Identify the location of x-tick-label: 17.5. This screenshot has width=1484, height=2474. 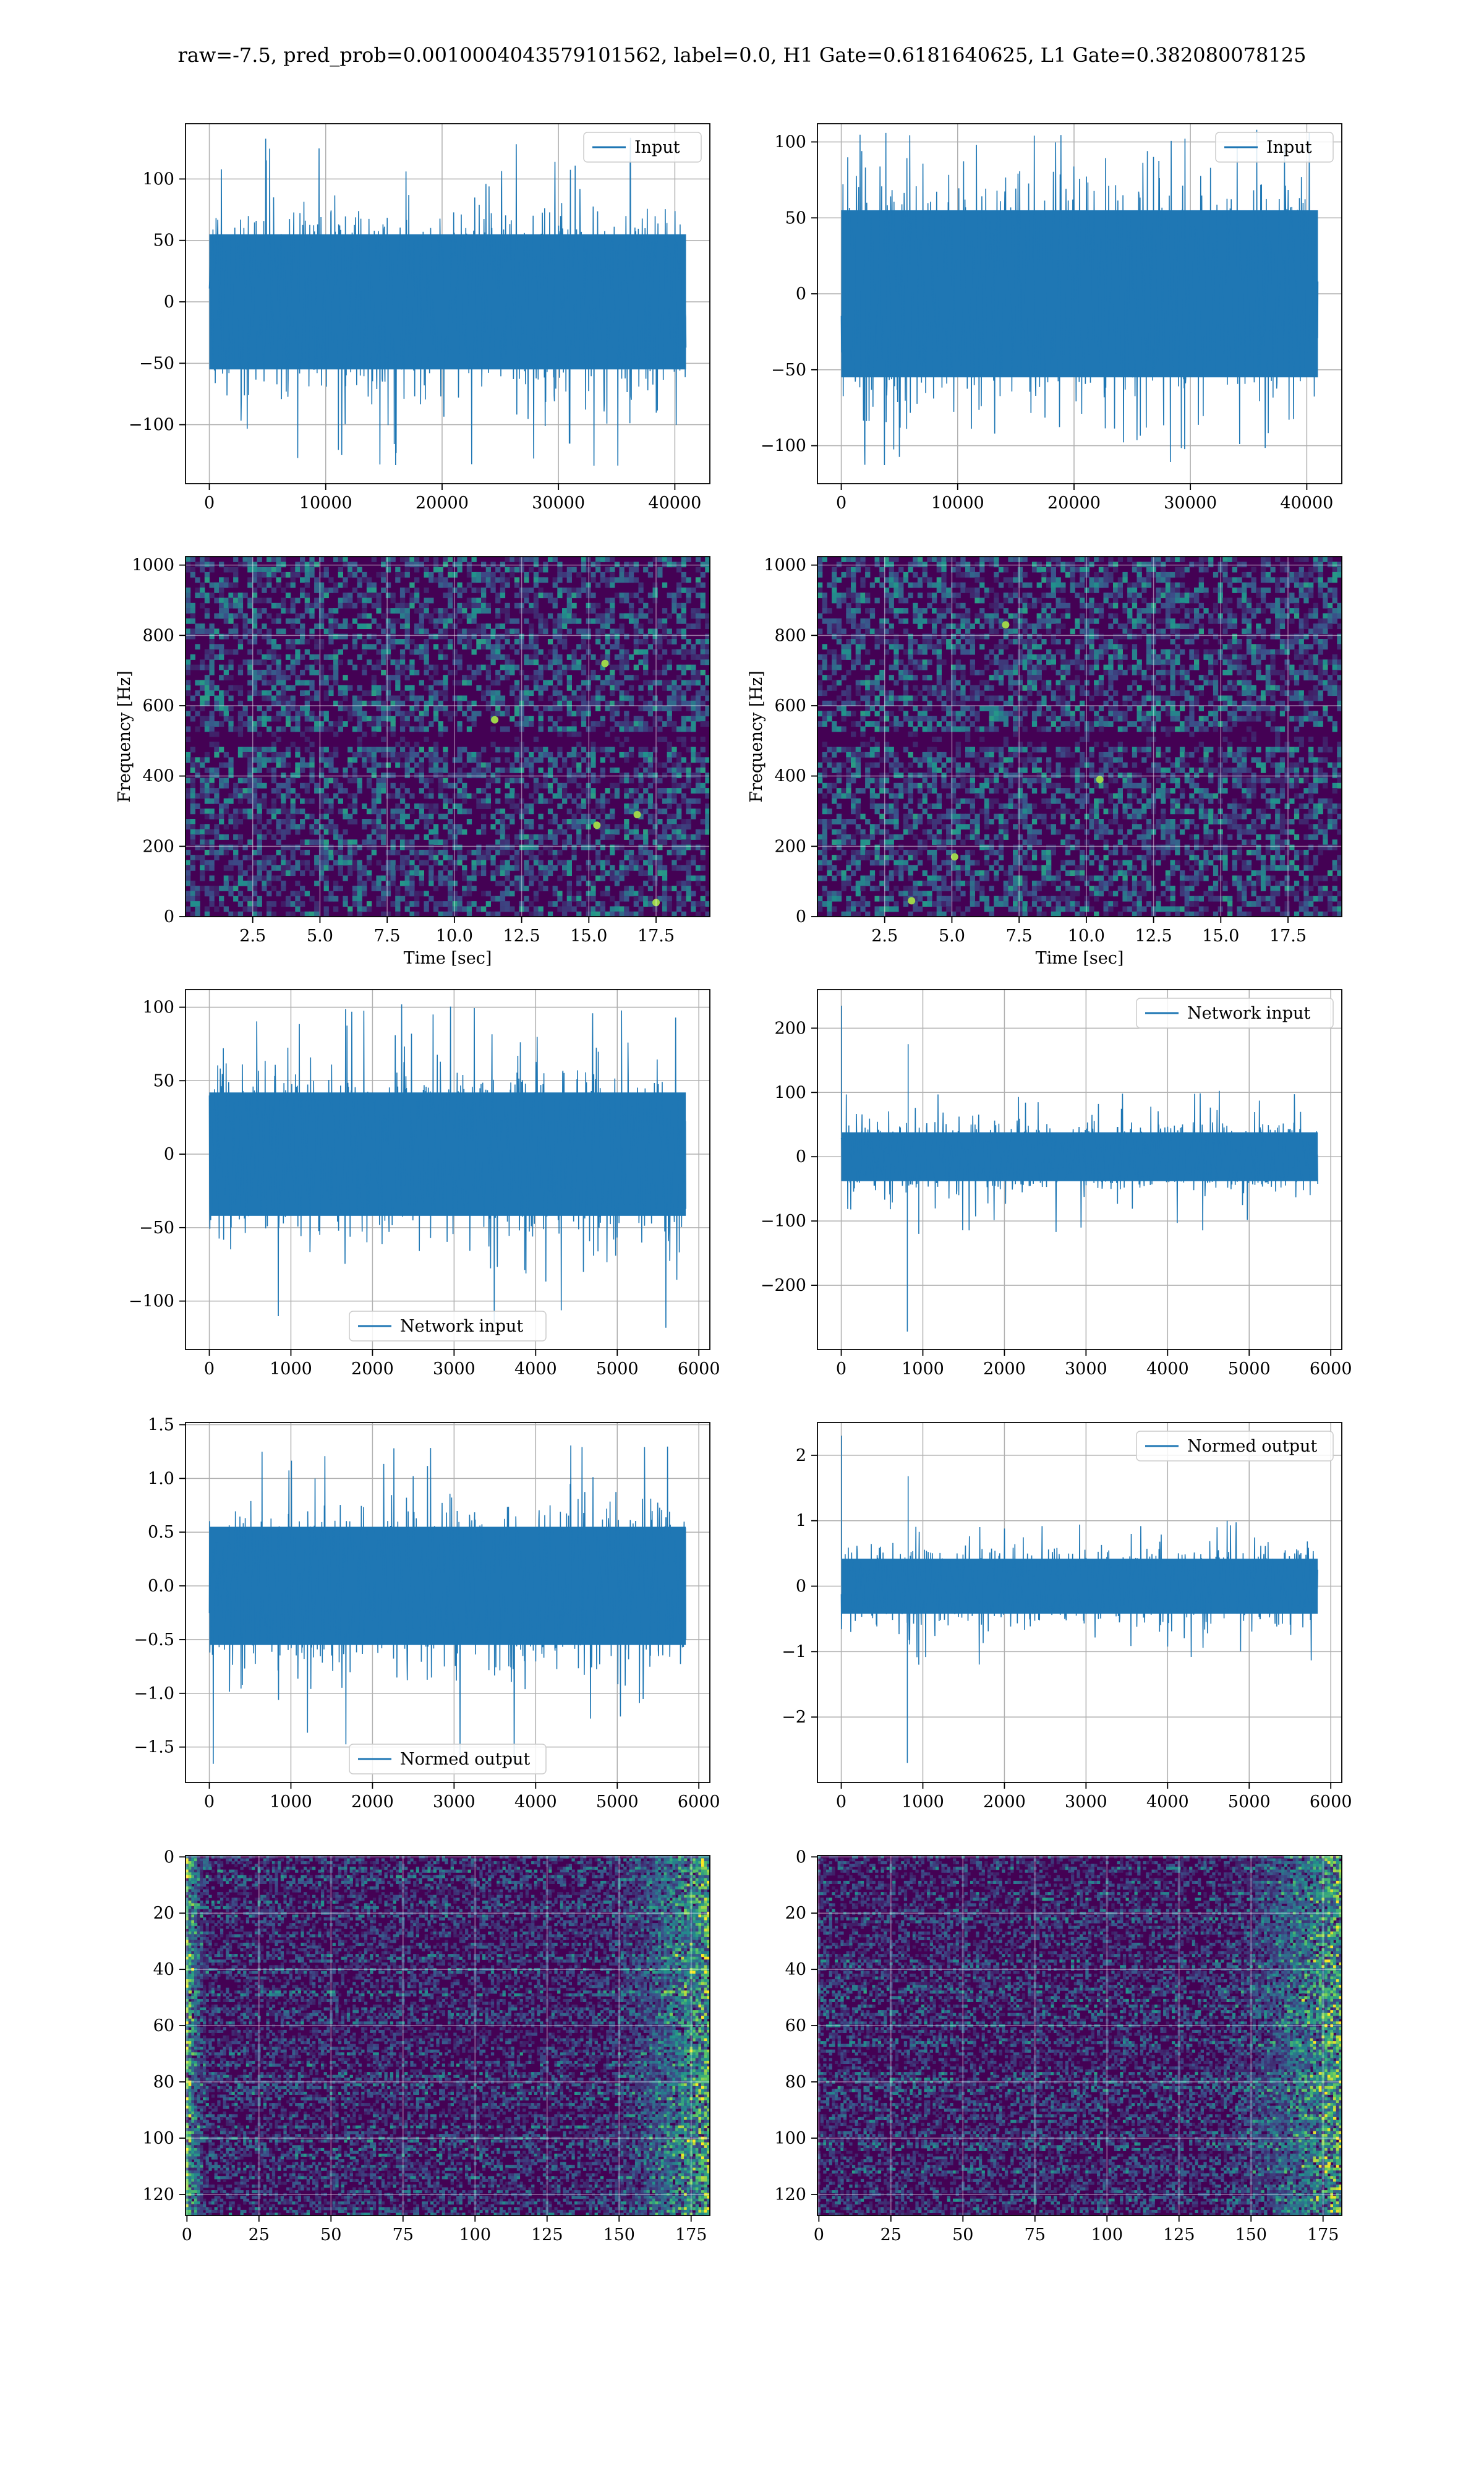
(656, 936).